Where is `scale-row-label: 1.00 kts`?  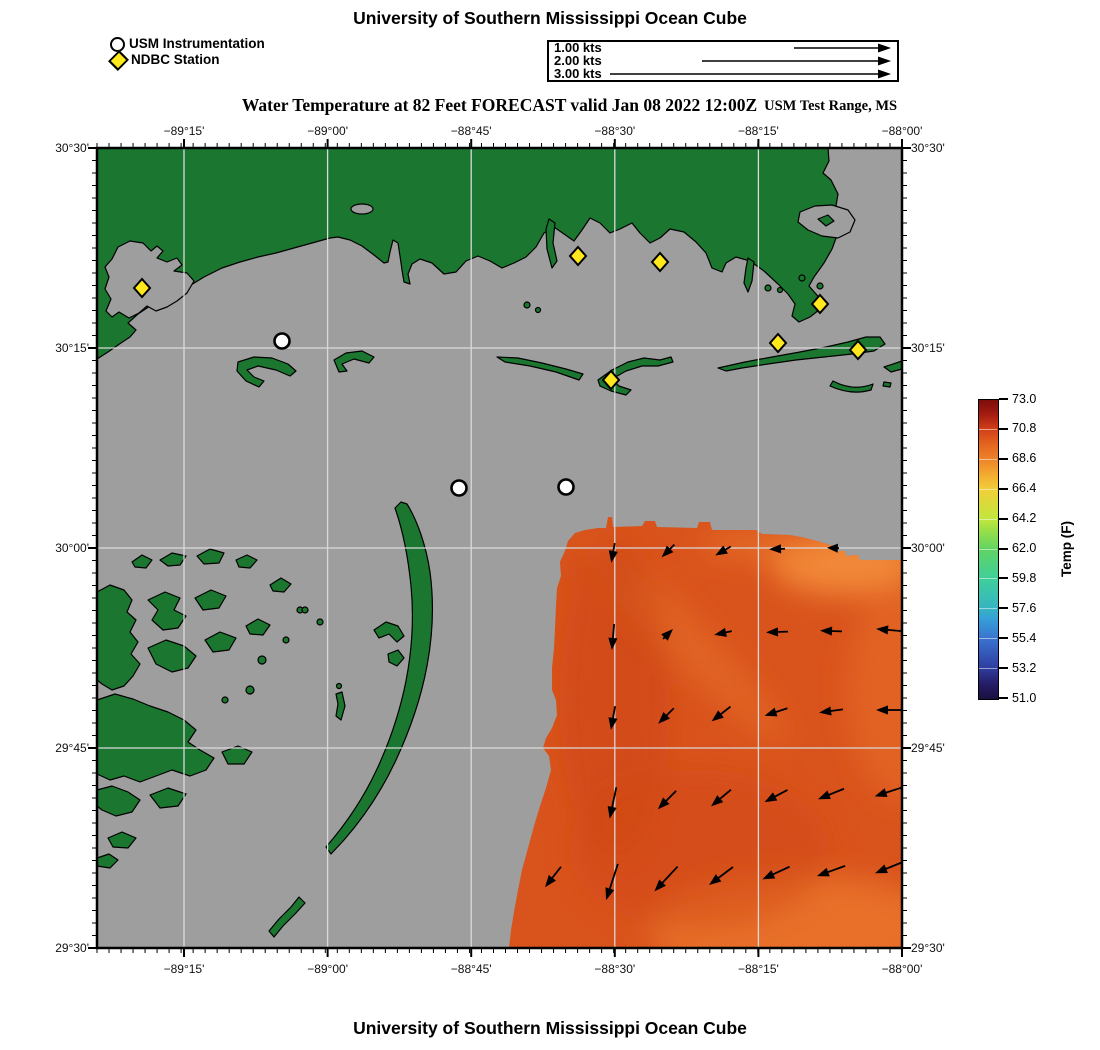 scale-row-label: 1.00 kts is located at coordinates (578, 47).